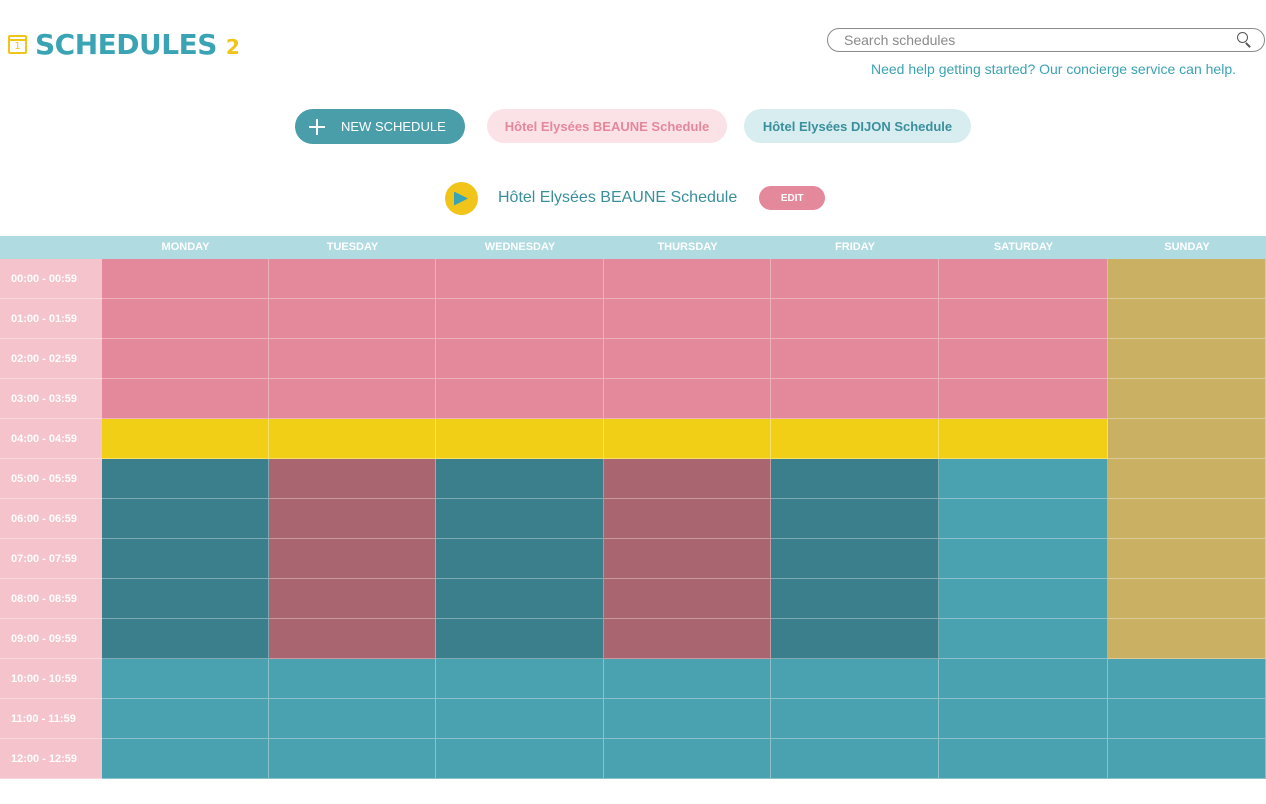 The image size is (1266, 804). What do you see at coordinates (1040, 40) in the screenshot?
I see `search-input` at bounding box center [1040, 40].